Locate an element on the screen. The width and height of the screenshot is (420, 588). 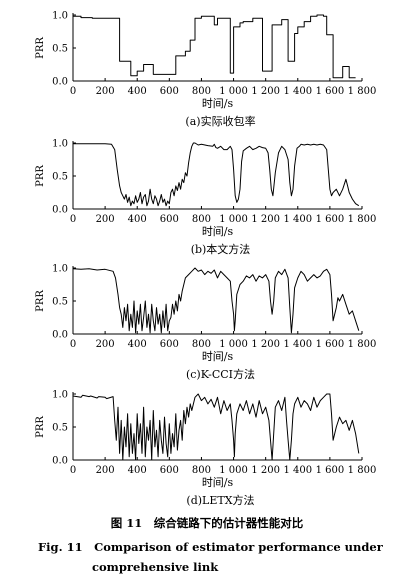
panel-subtitle: (b)本文方法 is located at coordinates (221, 249).